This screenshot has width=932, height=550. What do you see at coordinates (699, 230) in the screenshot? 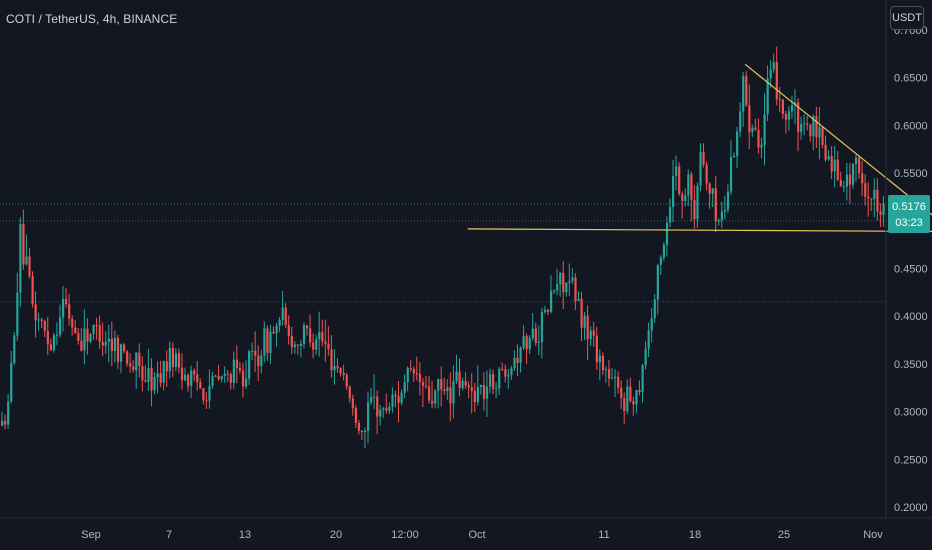
I see `support-trendline` at bounding box center [699, 230].